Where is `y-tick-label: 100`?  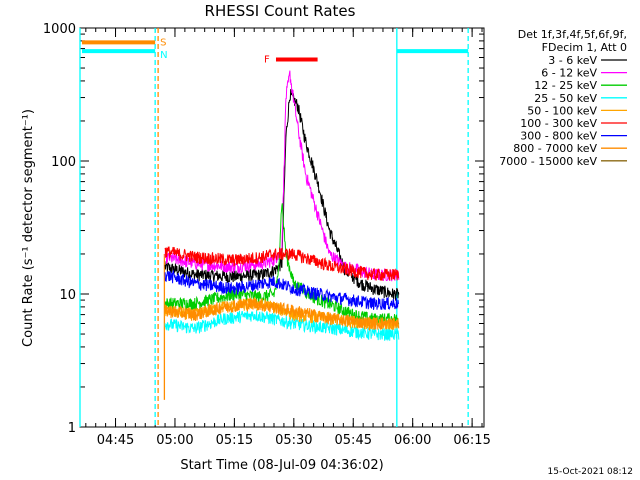
y-tick-label: 100 is located at coordinates (63, 162).